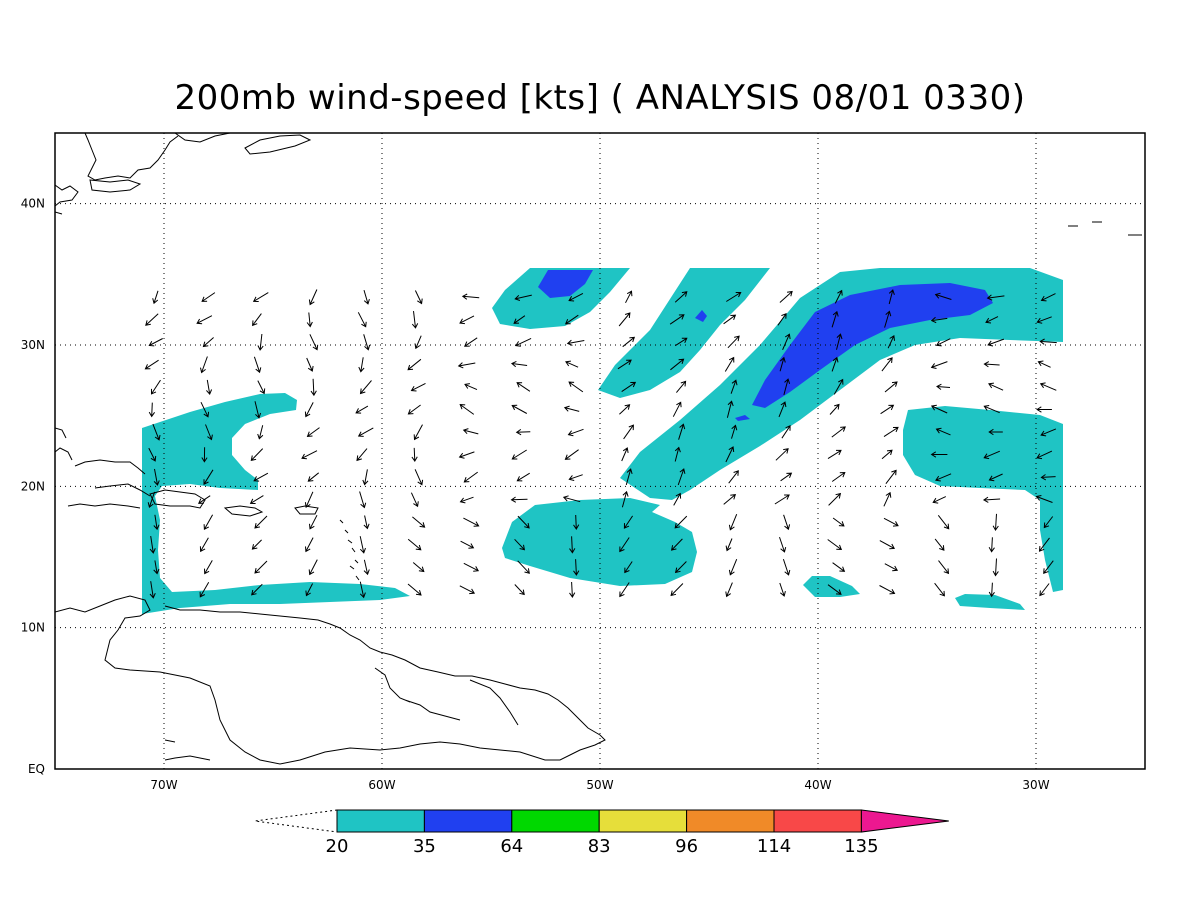 The height and width of the screenshot is (900, 1200). Describe the element at coordinates (1105, 228) in the screenshot. I see `coast-azores` at that location.